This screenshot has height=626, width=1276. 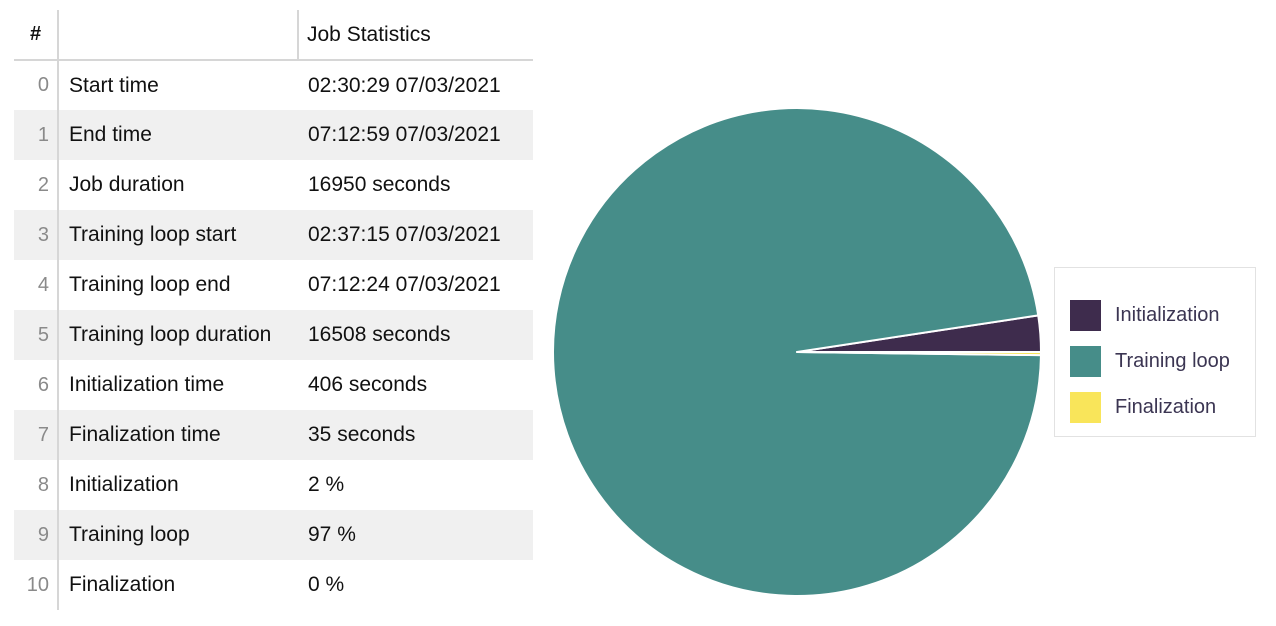 What do you see at coordinates (404, 85) in the screenshot?
I see `row-value: 02:30:29 07/03/2021` at bounding box center [404, 85].